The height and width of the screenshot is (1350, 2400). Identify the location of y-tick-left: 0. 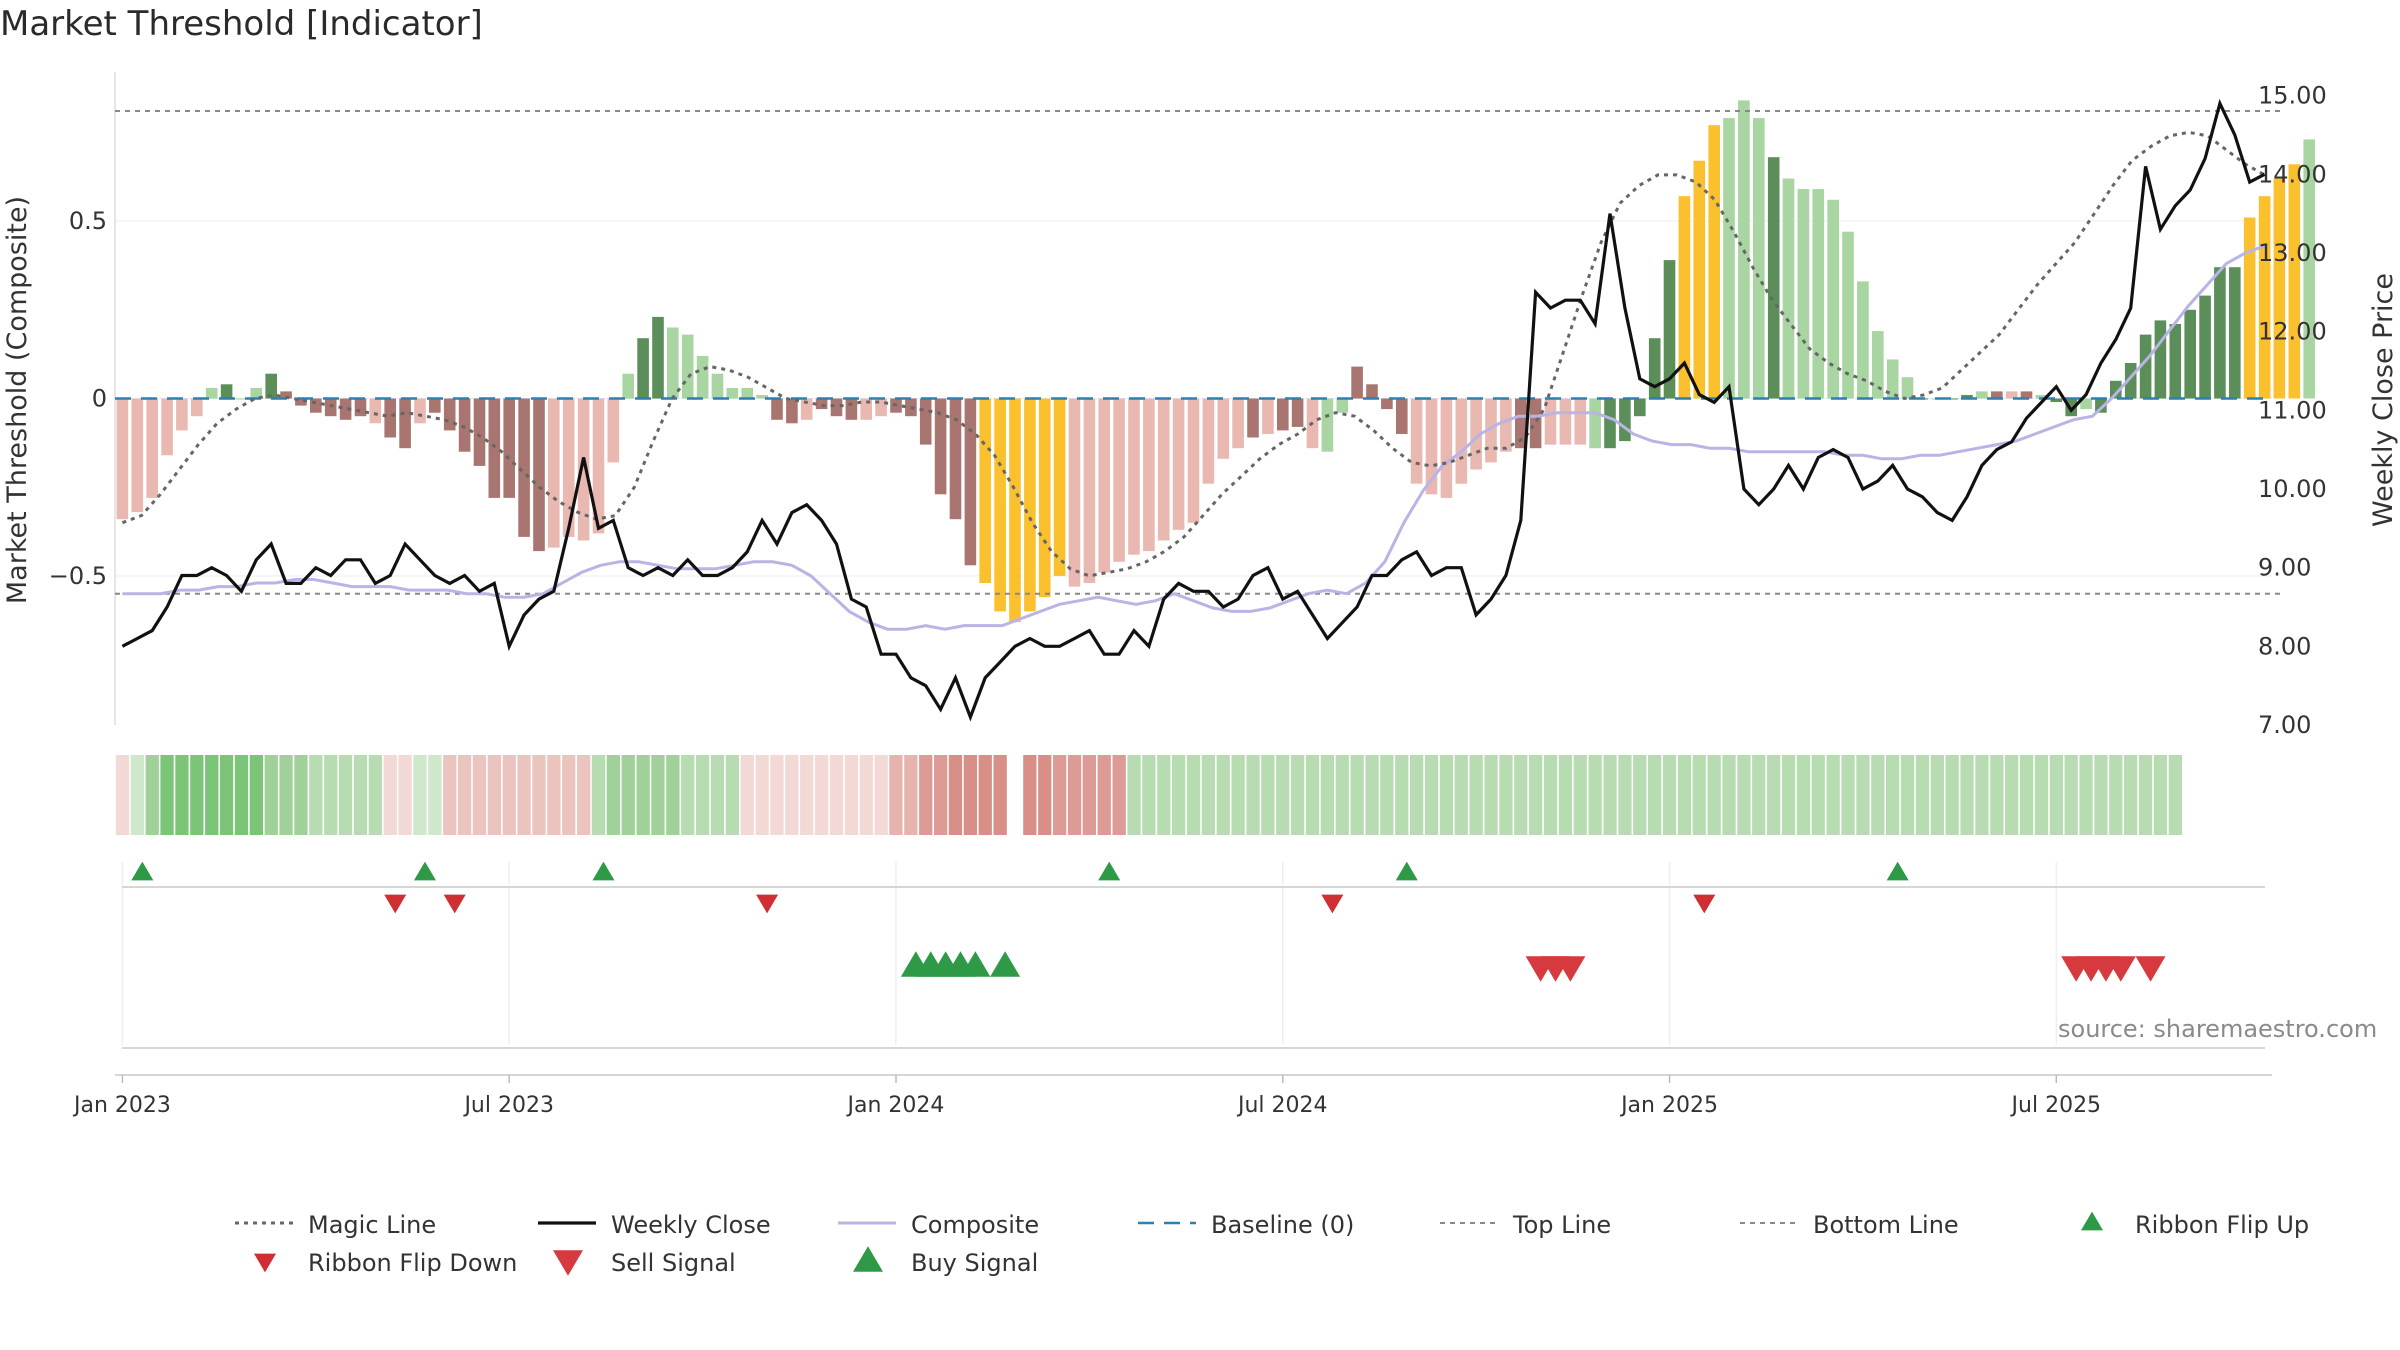
(99, 399).